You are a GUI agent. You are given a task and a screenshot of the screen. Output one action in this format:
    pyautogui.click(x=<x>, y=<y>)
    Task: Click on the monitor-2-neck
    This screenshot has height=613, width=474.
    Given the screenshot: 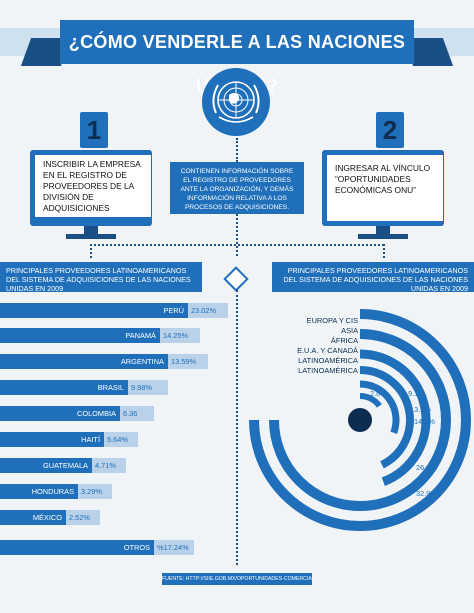 What is the action you would take?
    pyautogui.click(x=383, y=230)
    